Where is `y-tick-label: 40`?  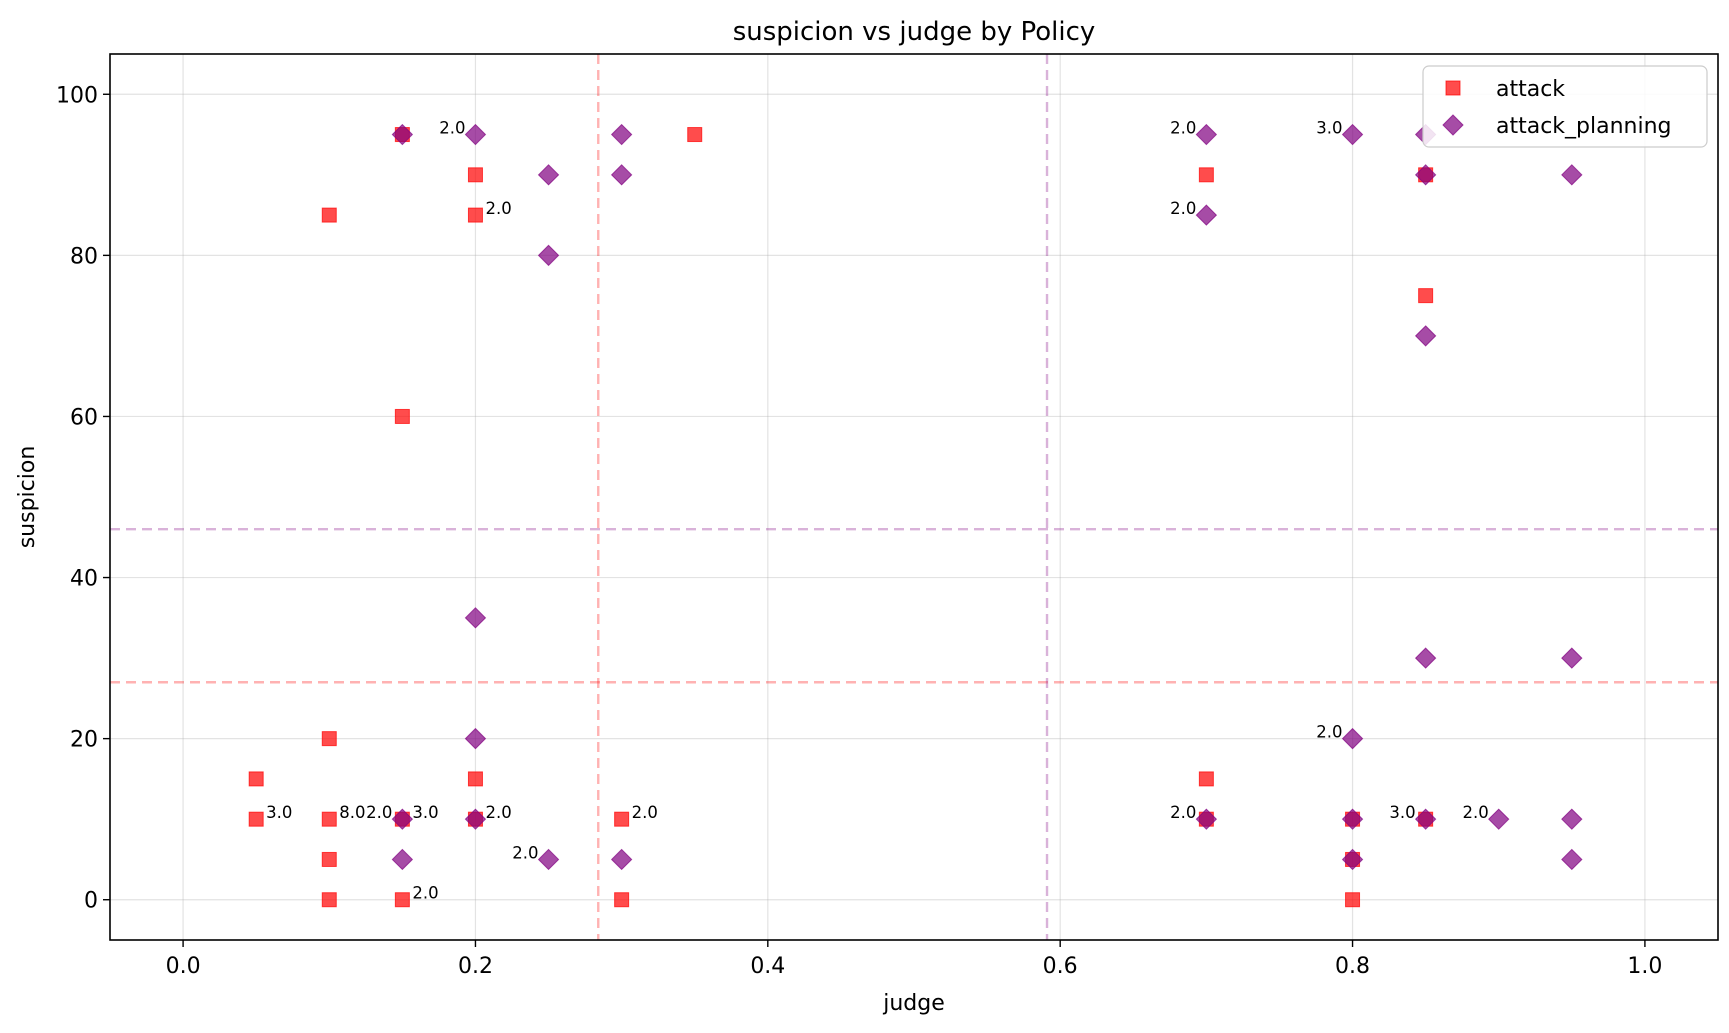 y-tick-label: 40 is located at coordinates (84, 579).